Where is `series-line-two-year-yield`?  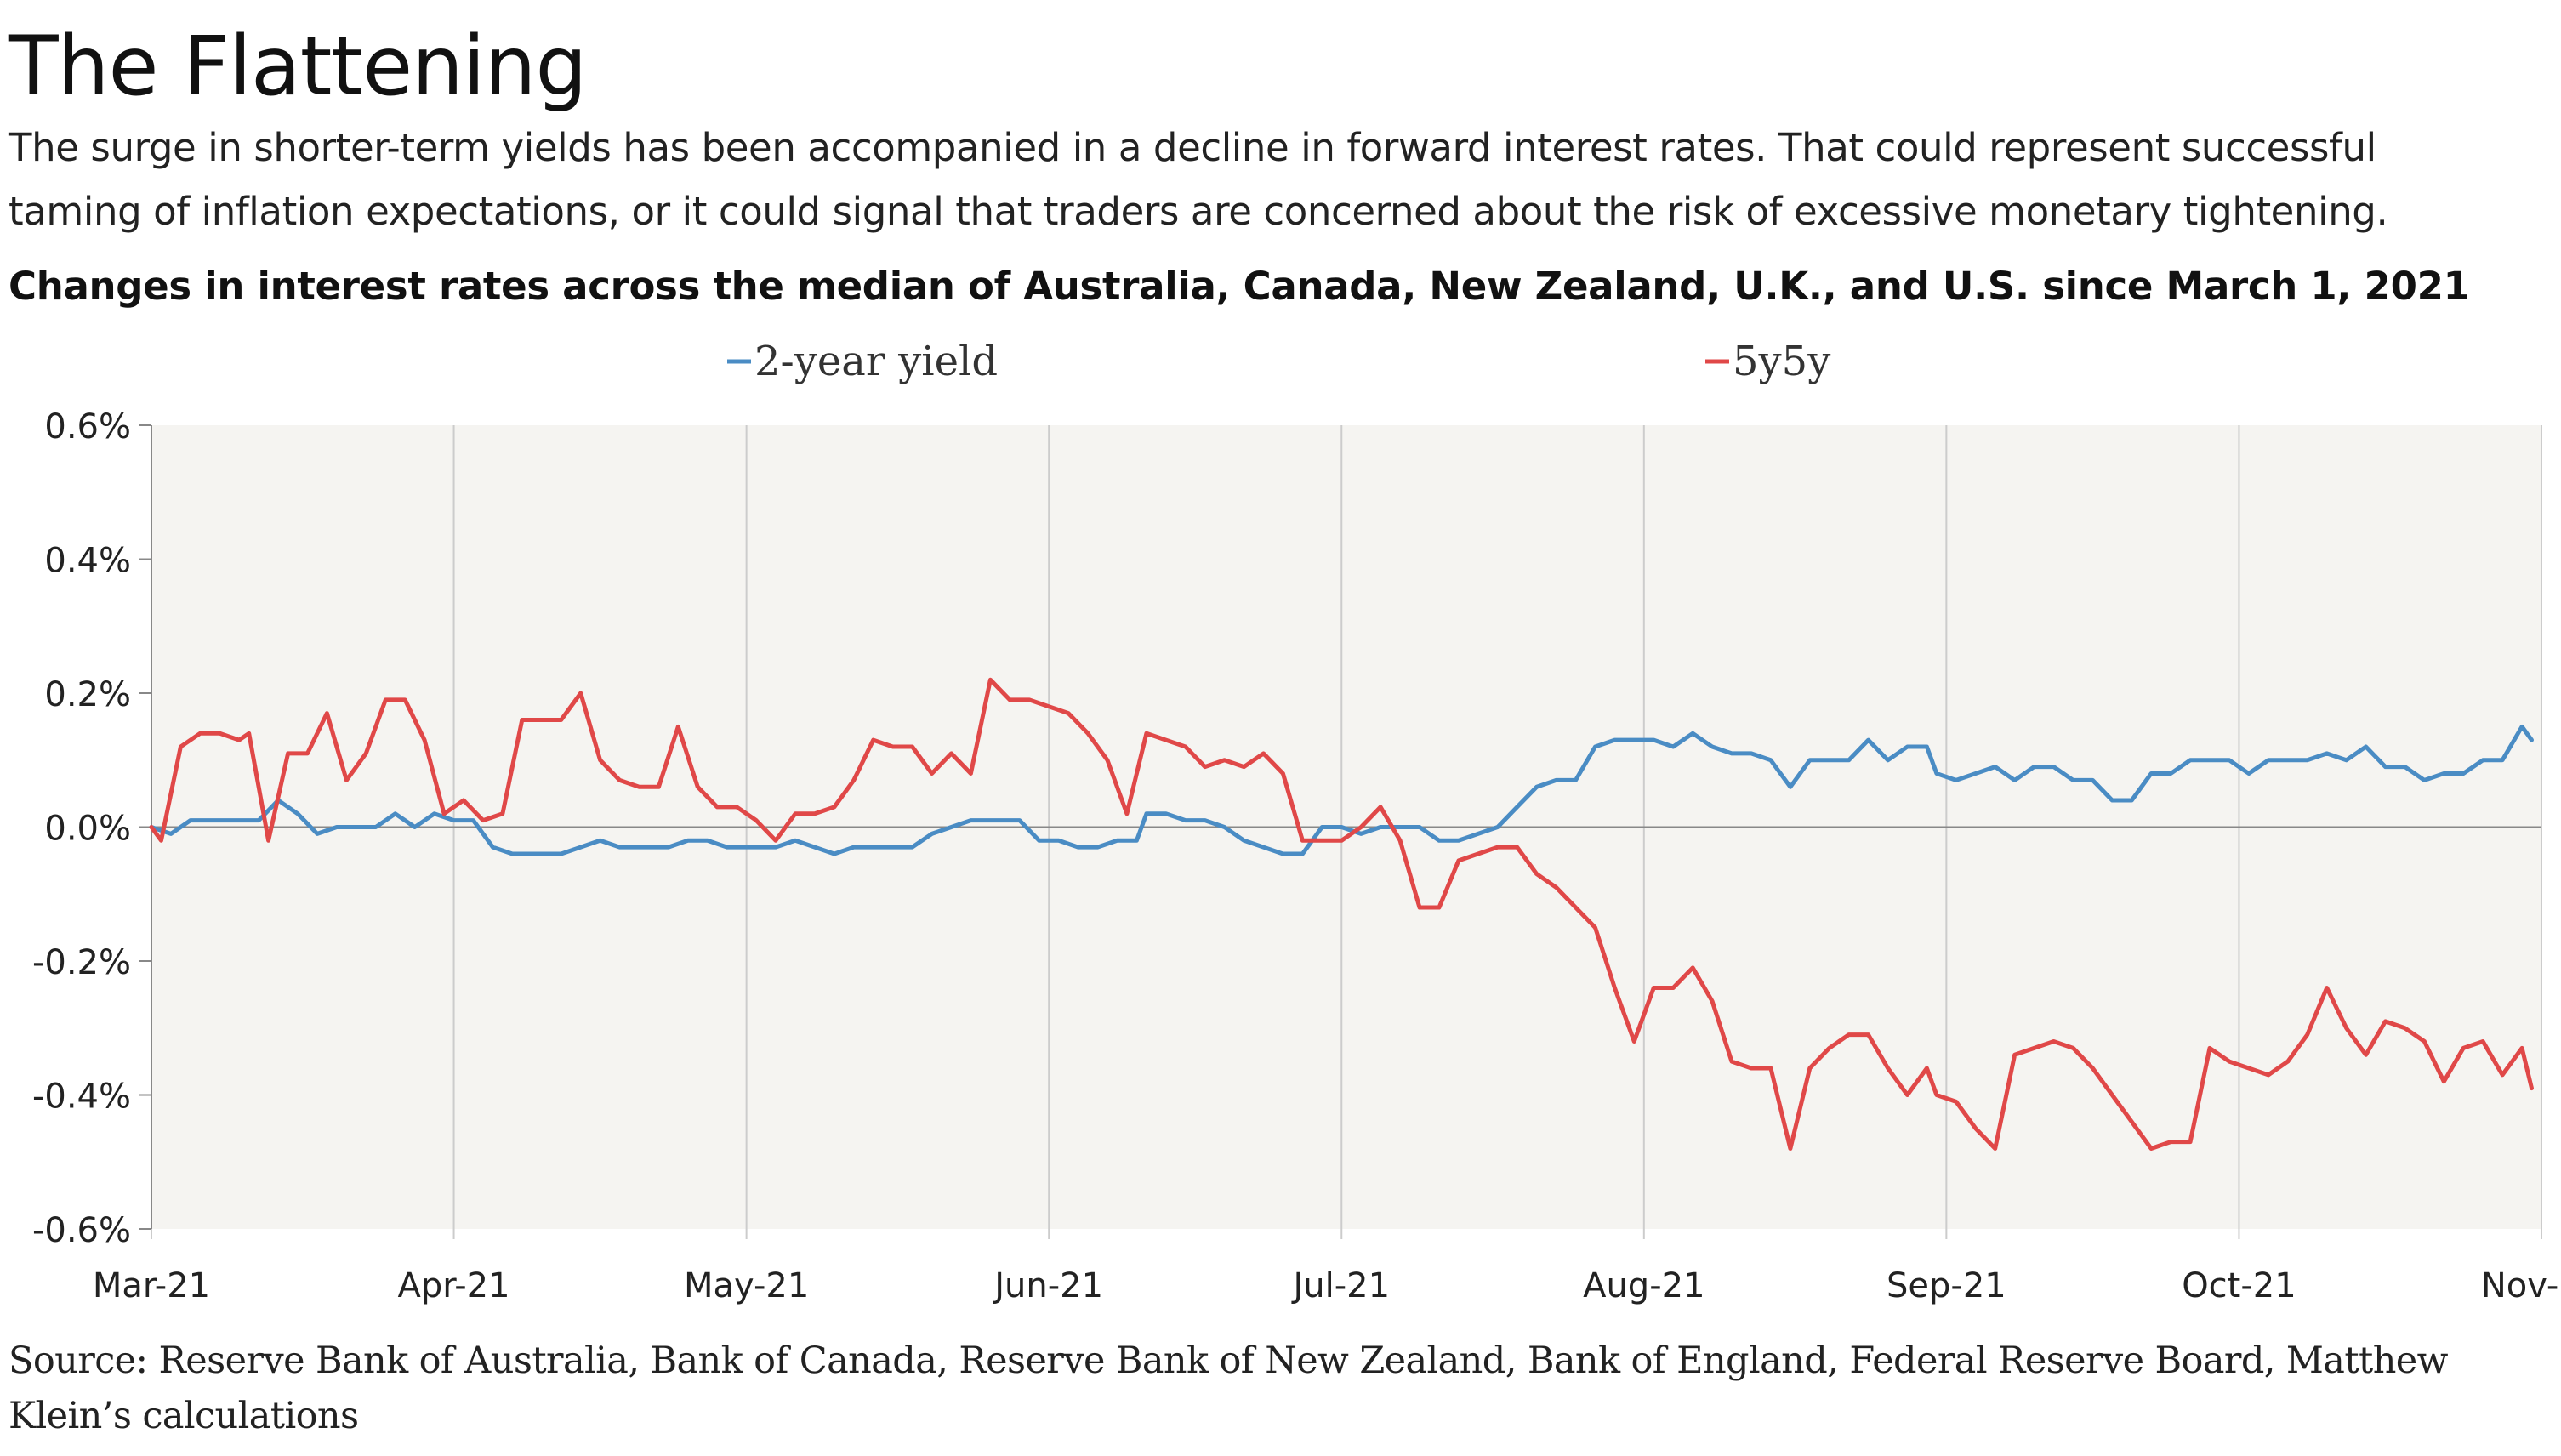
series-line-two-year-yield is located at coordinates (1341, 790).